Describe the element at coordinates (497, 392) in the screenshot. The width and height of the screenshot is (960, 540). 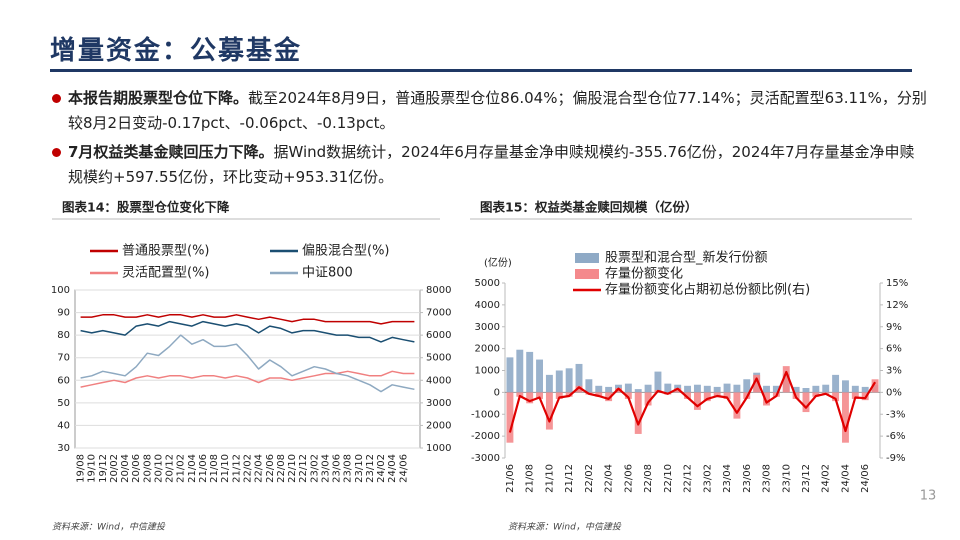
I see `y-tick-label: 0` at that location.